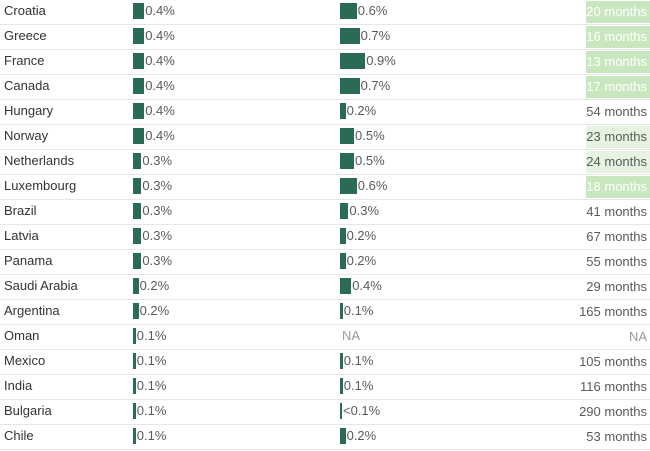  I want to click on months-cell: 116 months, so click(615, 387).